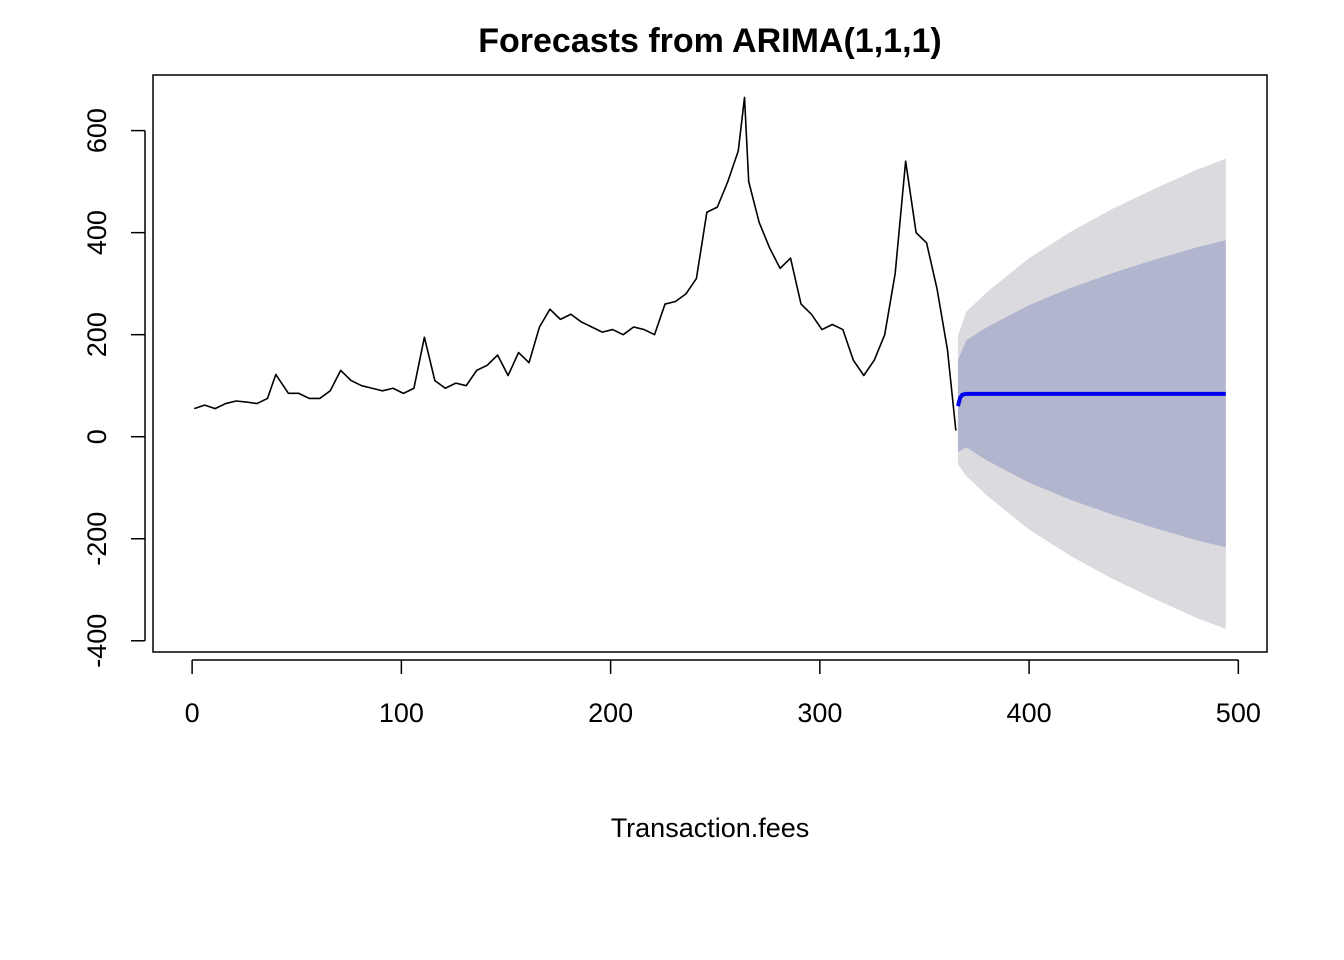  Describe the element at coordinates (610, 713) in the screenshot. I see `x-tick-label: 200` at that location.